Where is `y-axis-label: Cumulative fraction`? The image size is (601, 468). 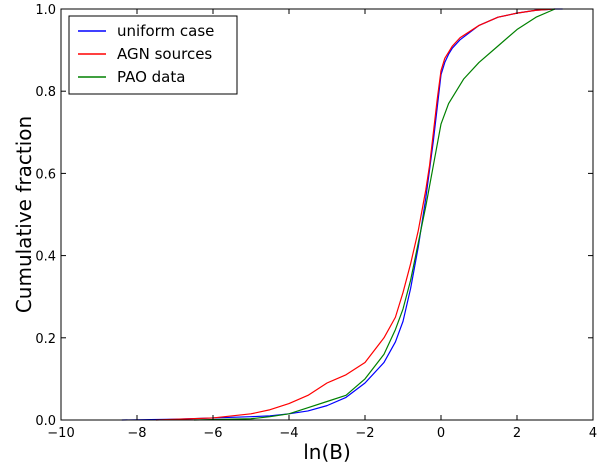 y-axis-label: Cumulative fraction is located at coordinates (24, 214).